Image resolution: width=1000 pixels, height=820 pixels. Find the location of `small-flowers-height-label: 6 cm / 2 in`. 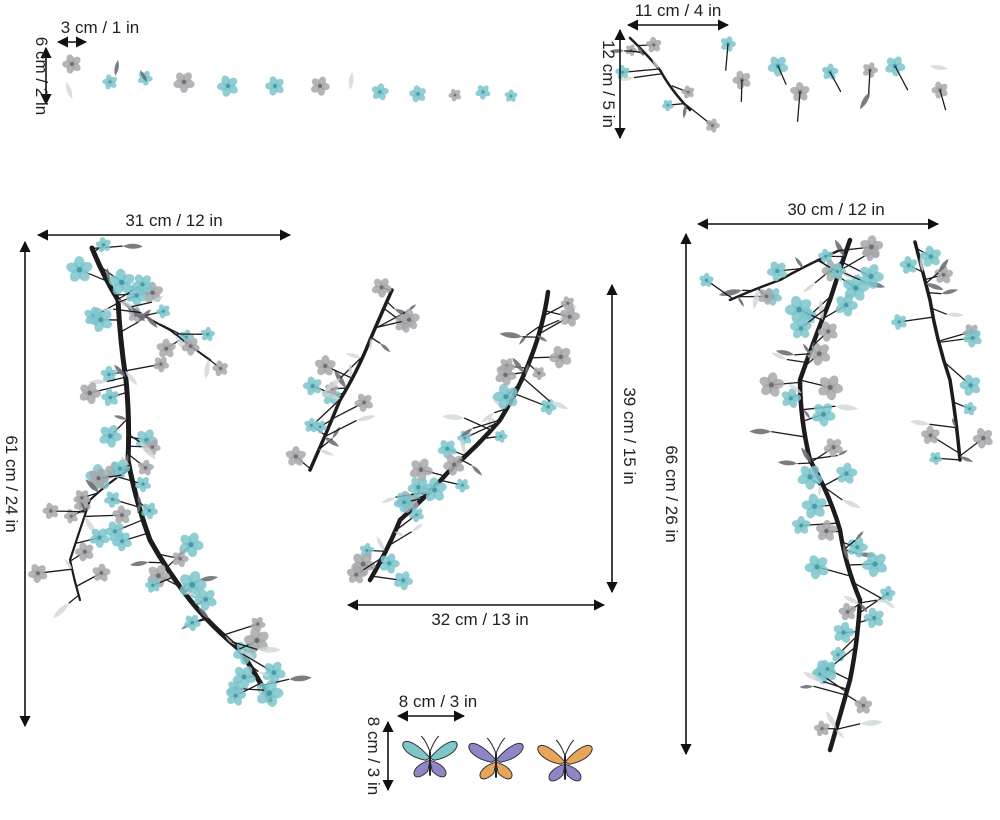

small-flowers-height-label: 6 cm / 2 in is located at coordinates (41, 76).